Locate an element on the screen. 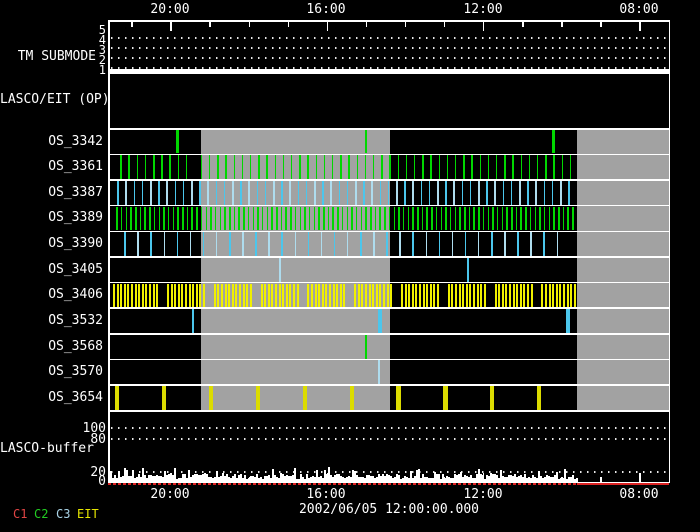  tm-ytick-label: 4 is located at coordinates (102, 40).